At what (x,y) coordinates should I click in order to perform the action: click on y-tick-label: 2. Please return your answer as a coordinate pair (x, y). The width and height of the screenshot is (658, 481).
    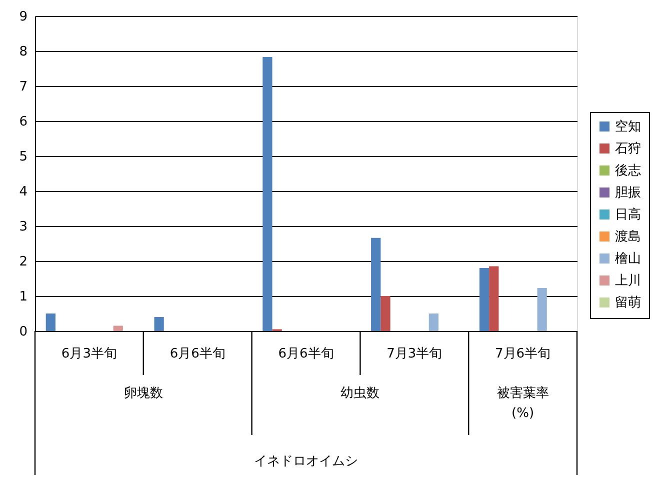
    Looking at the image, I should click on (23, 262).